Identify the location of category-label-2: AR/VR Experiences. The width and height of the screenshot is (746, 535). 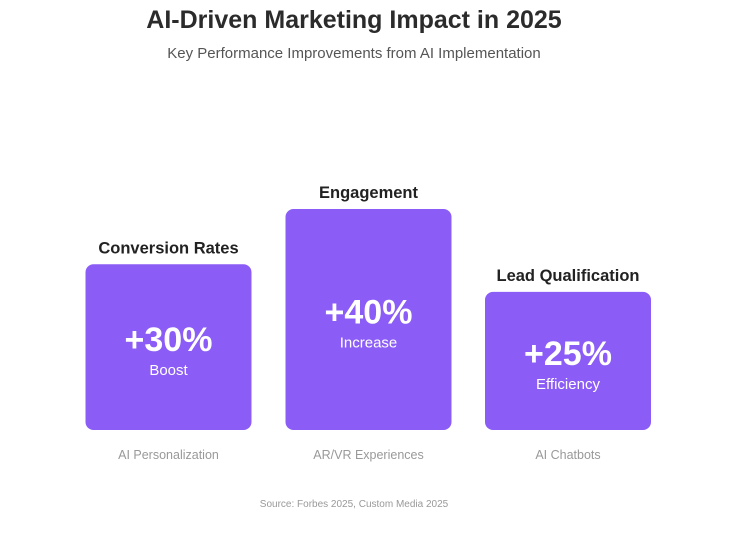
(368, 455).